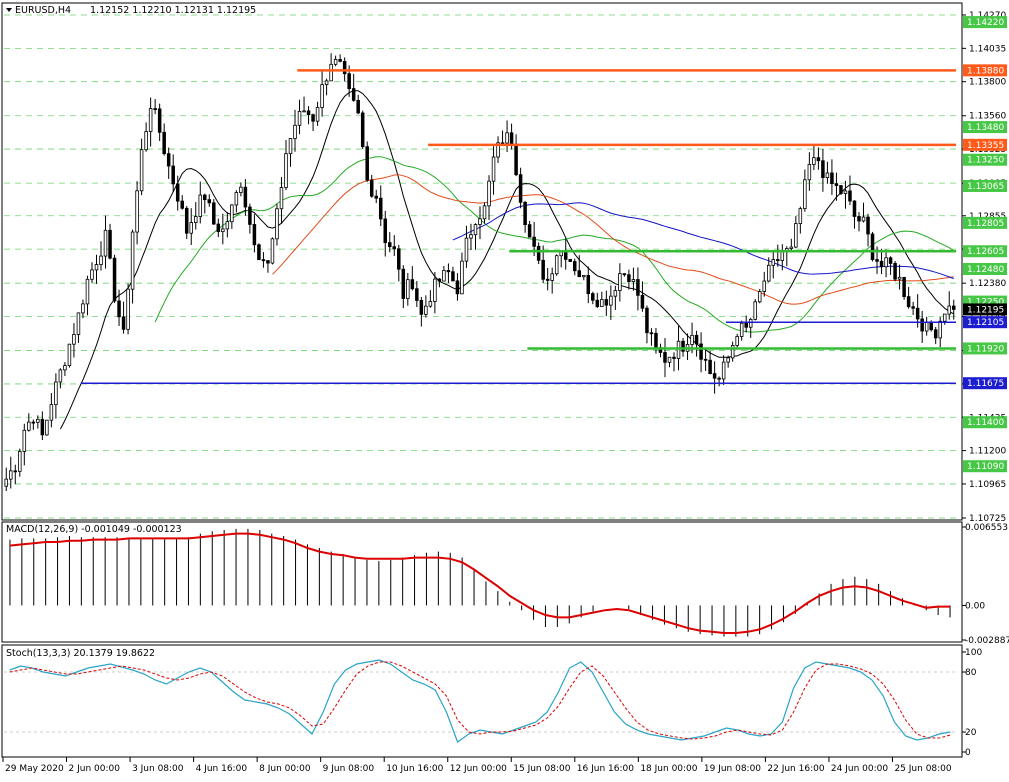  Describe the element at coordinates (795, 769) in the screenshot. I see `time-tick-label: 22 Jun 16:00` at that location.